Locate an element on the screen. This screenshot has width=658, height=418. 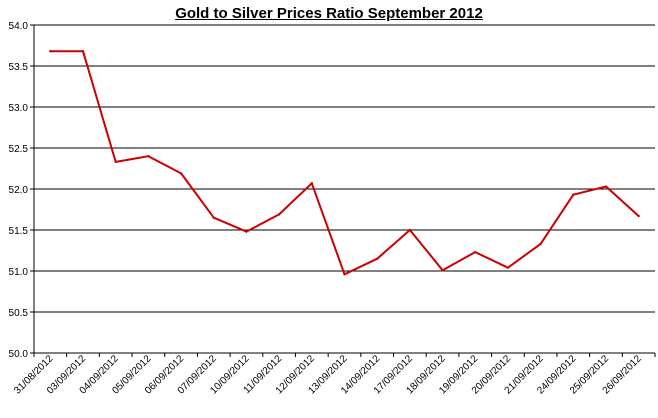
y-tick-label: 53.5 is located at coordinates (19, 67).